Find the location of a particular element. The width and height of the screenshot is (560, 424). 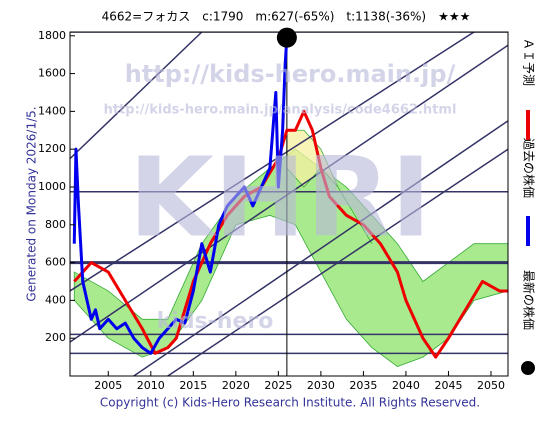

latest-price is located at coordinates (286, 37).